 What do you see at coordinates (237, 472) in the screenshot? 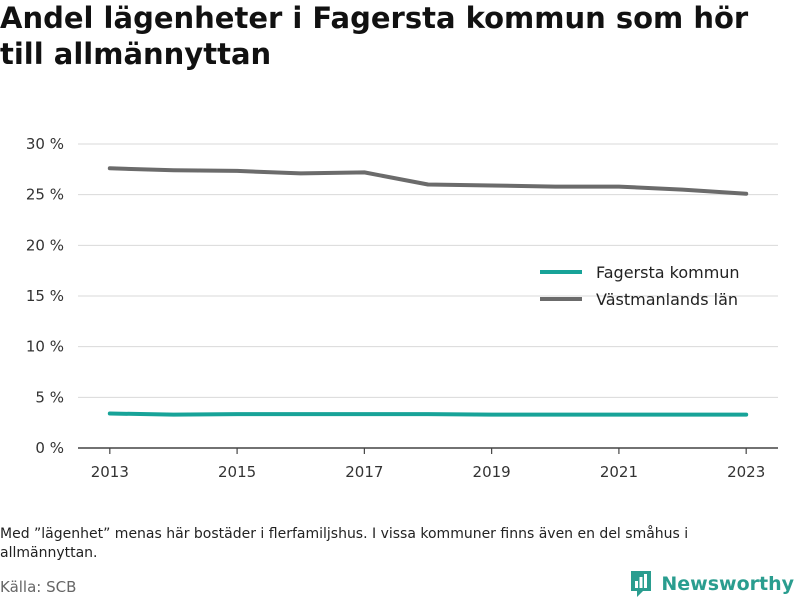
I see `x-tick-label: 2015` at bounding box center [237, 472].